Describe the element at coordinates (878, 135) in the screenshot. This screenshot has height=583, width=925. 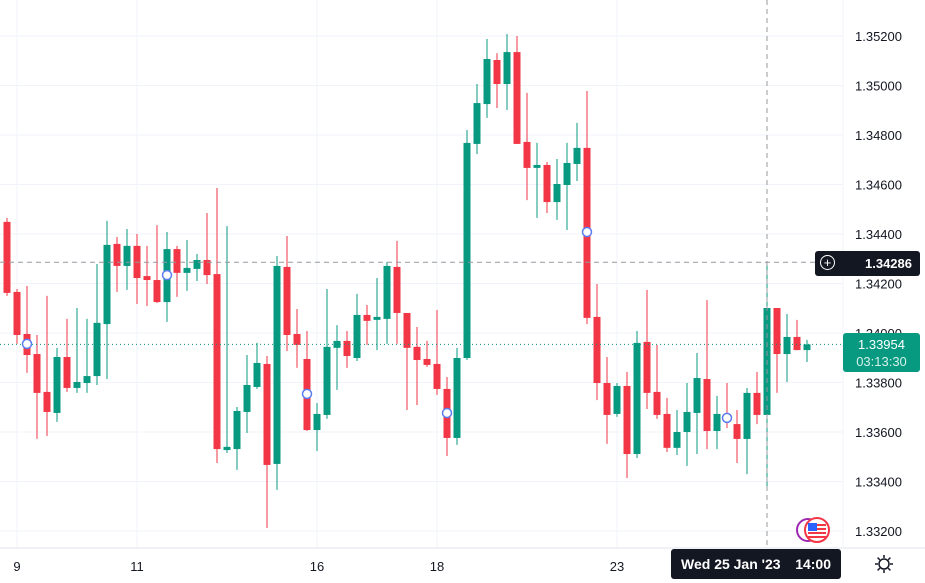
I see `y-tick-label: 1.34800` at that location.